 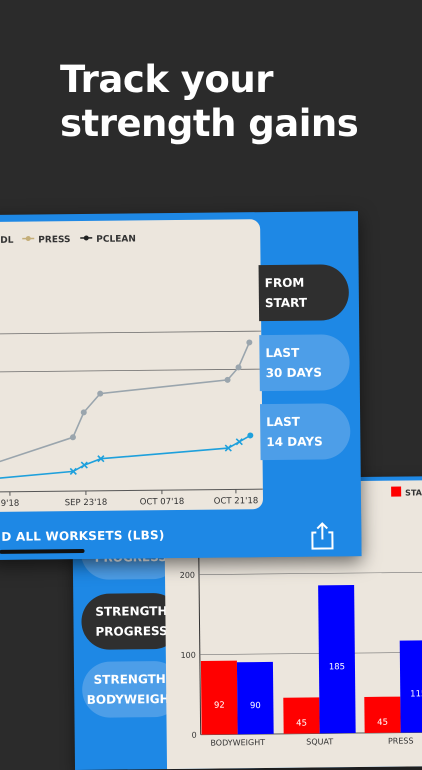 What do you see at coordinates (255, 706) in the screenshot?
I see `bar-value-label: 90` at bounding box center [255, 706].